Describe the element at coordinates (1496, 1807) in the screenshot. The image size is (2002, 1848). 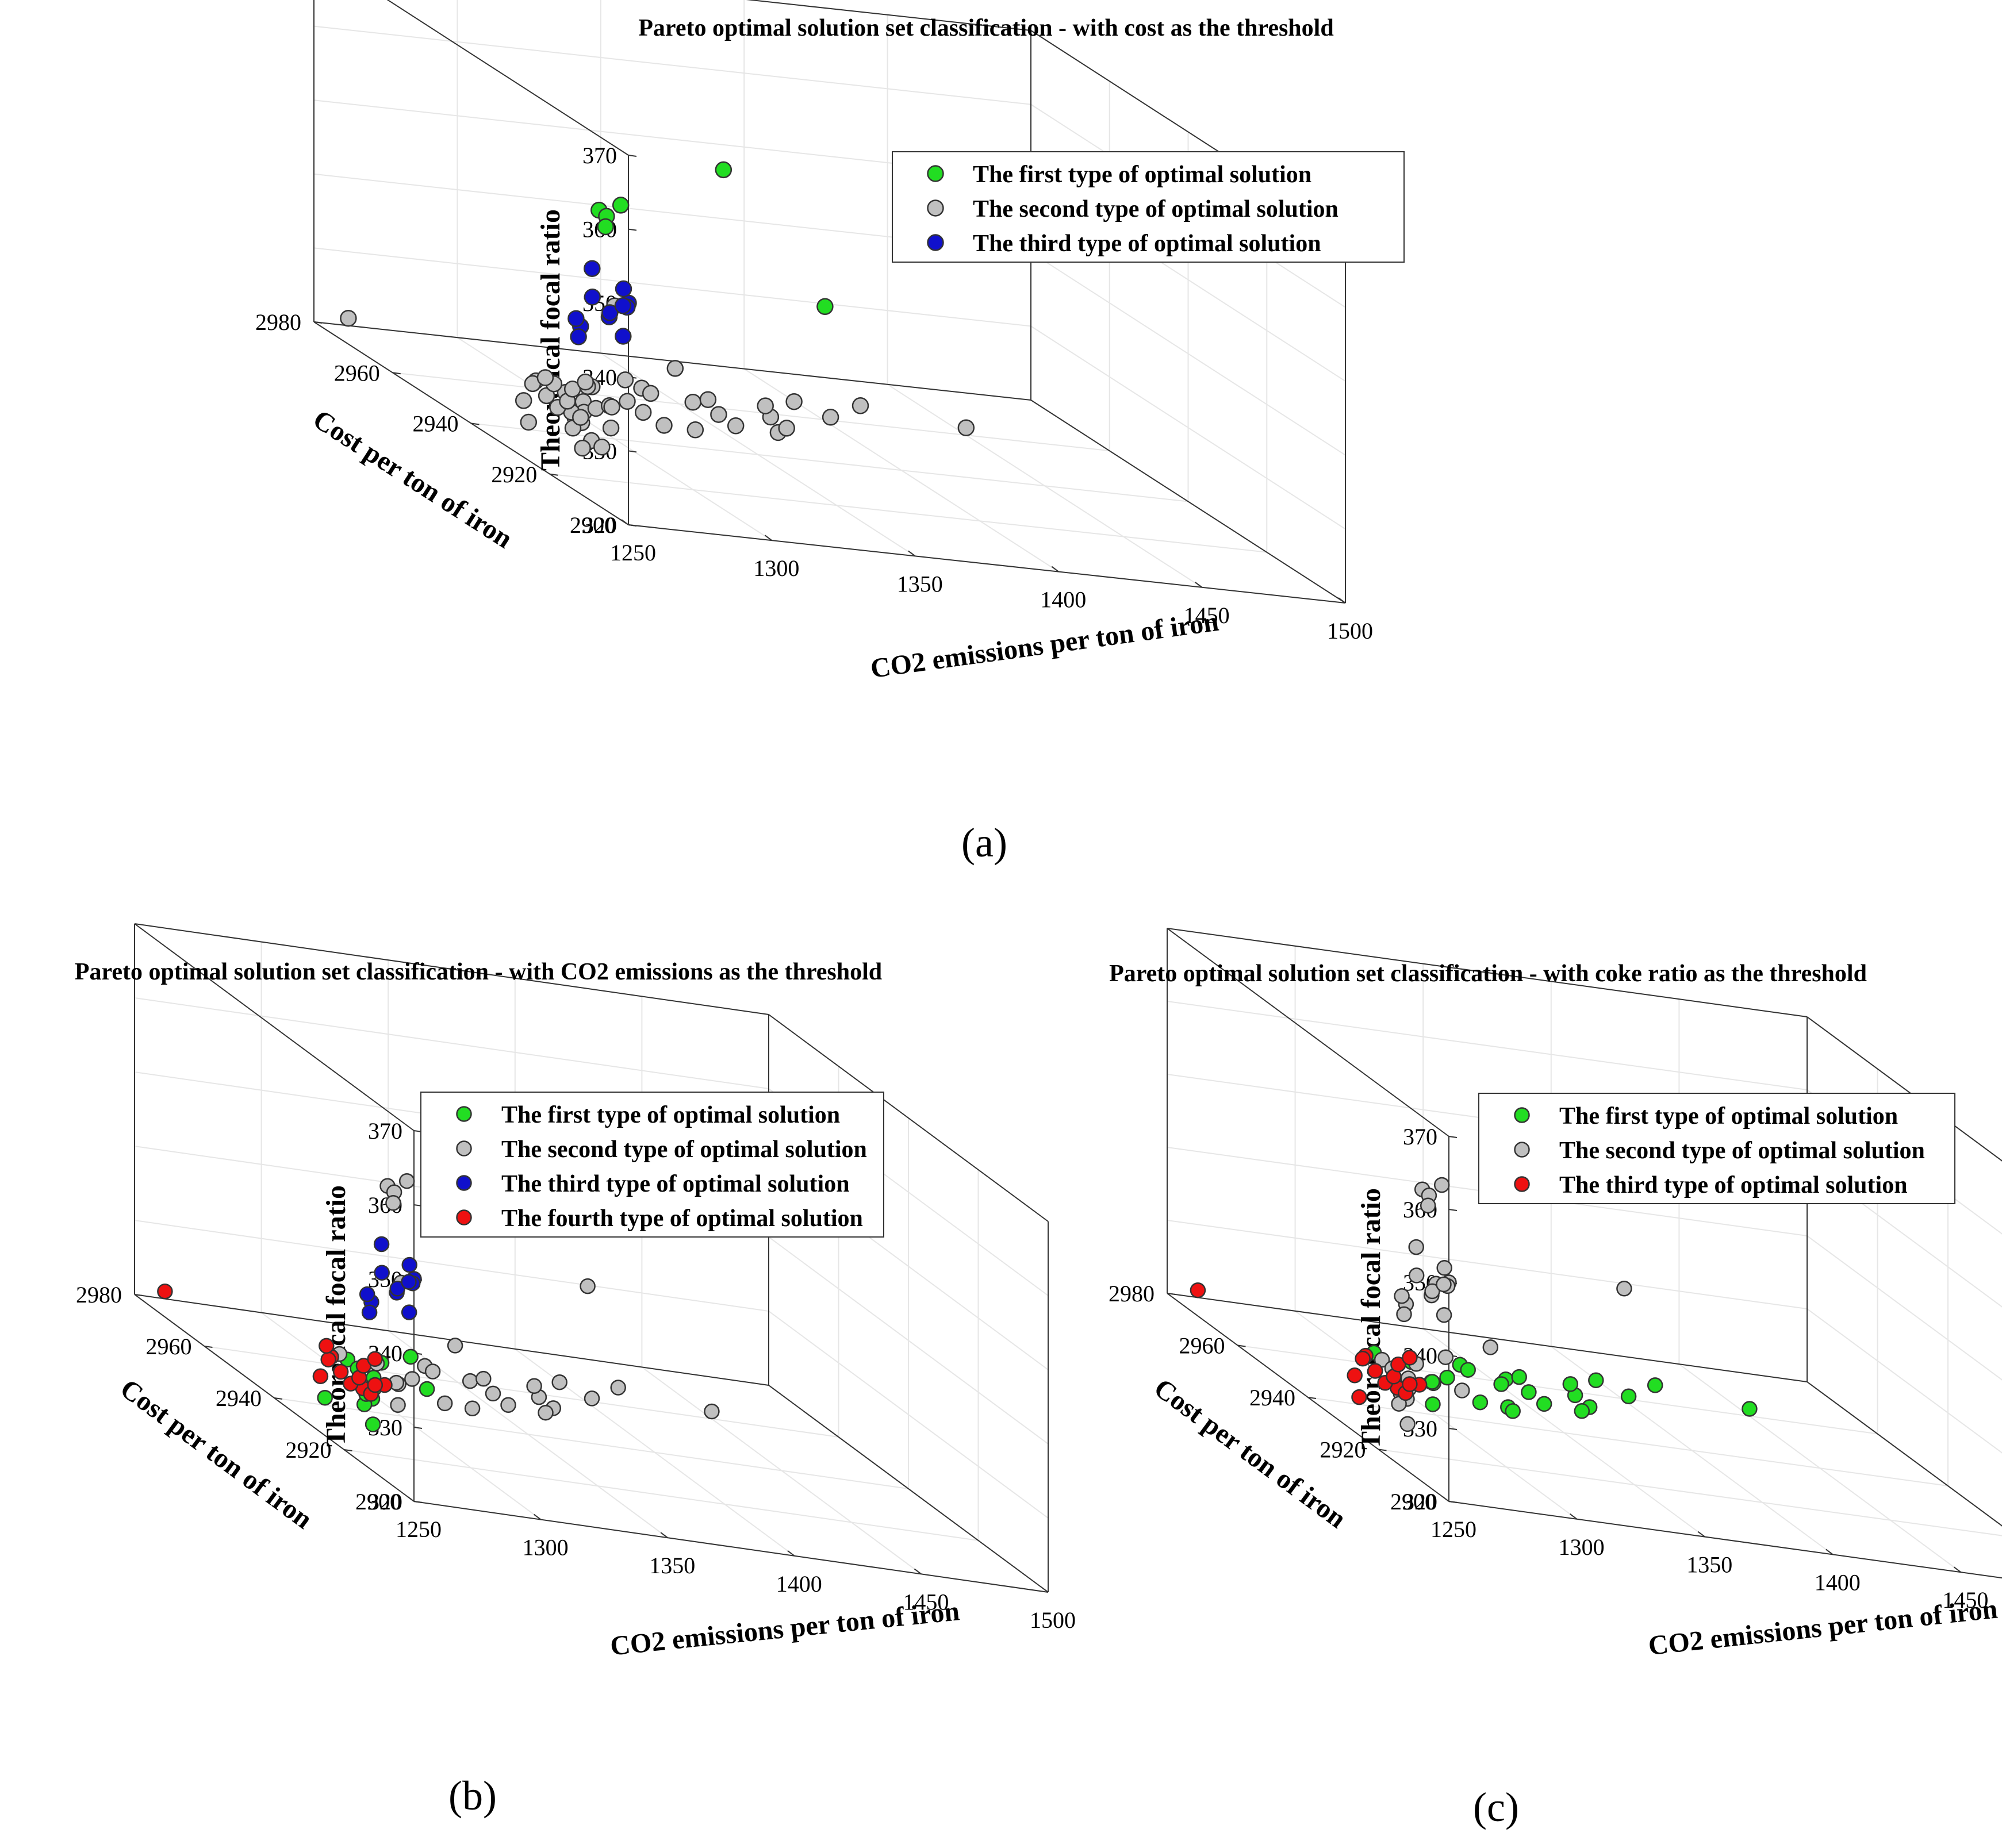
I see `panel-caption: (c)` at that location.